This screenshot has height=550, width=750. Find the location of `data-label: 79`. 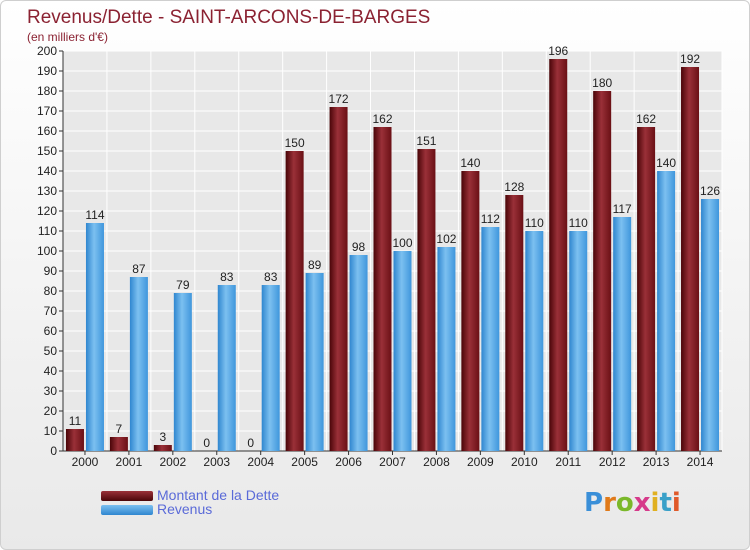

data-label: 79 is located at coordinates (183, 285).